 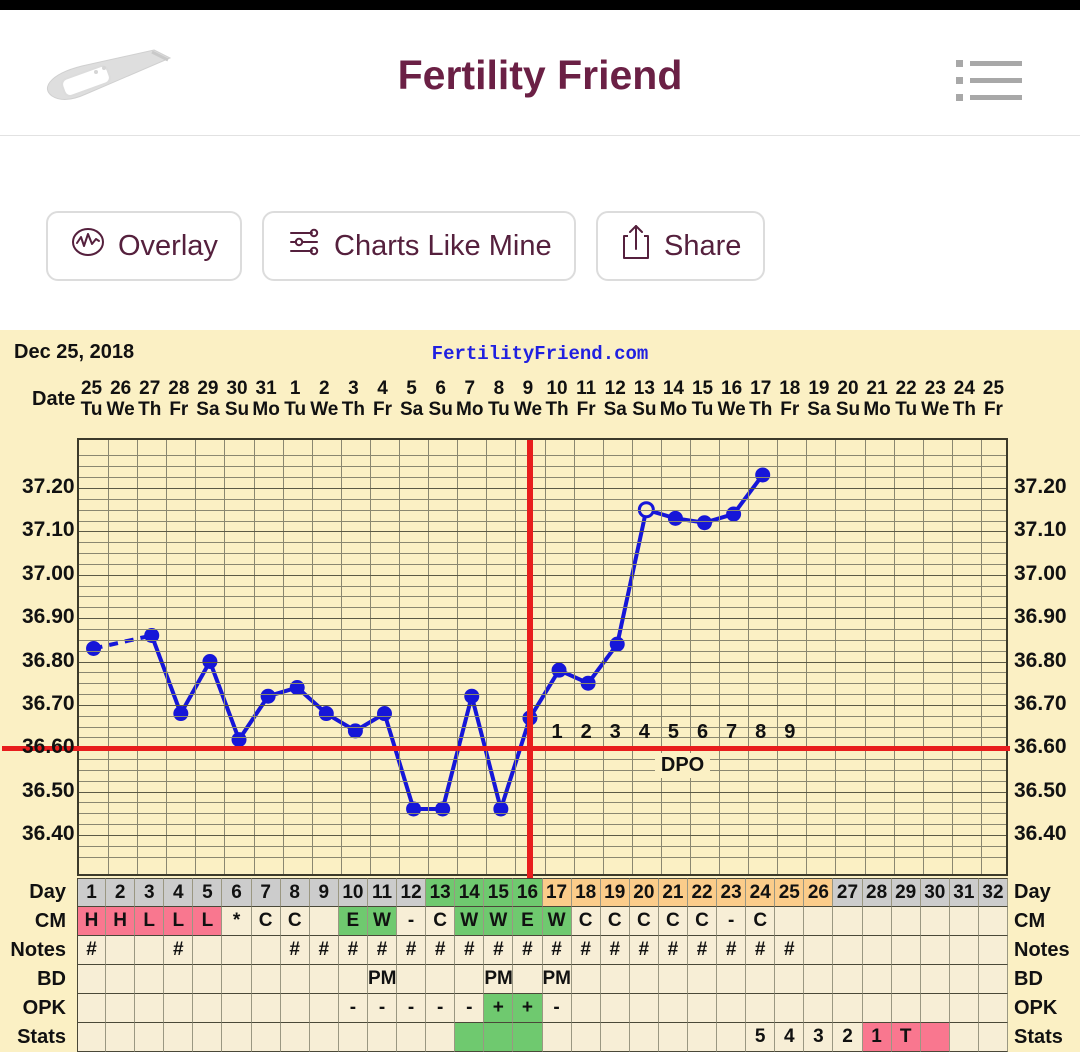 I want to click on table-cell-day: 1, so click(x=92, y=892).